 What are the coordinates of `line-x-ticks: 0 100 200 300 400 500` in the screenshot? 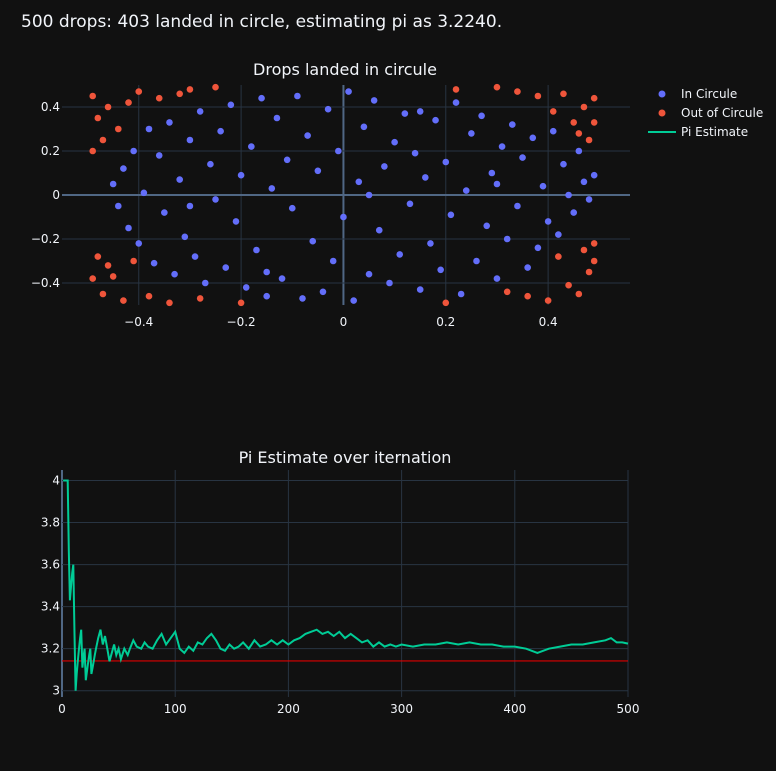 It's located at (348, 709).